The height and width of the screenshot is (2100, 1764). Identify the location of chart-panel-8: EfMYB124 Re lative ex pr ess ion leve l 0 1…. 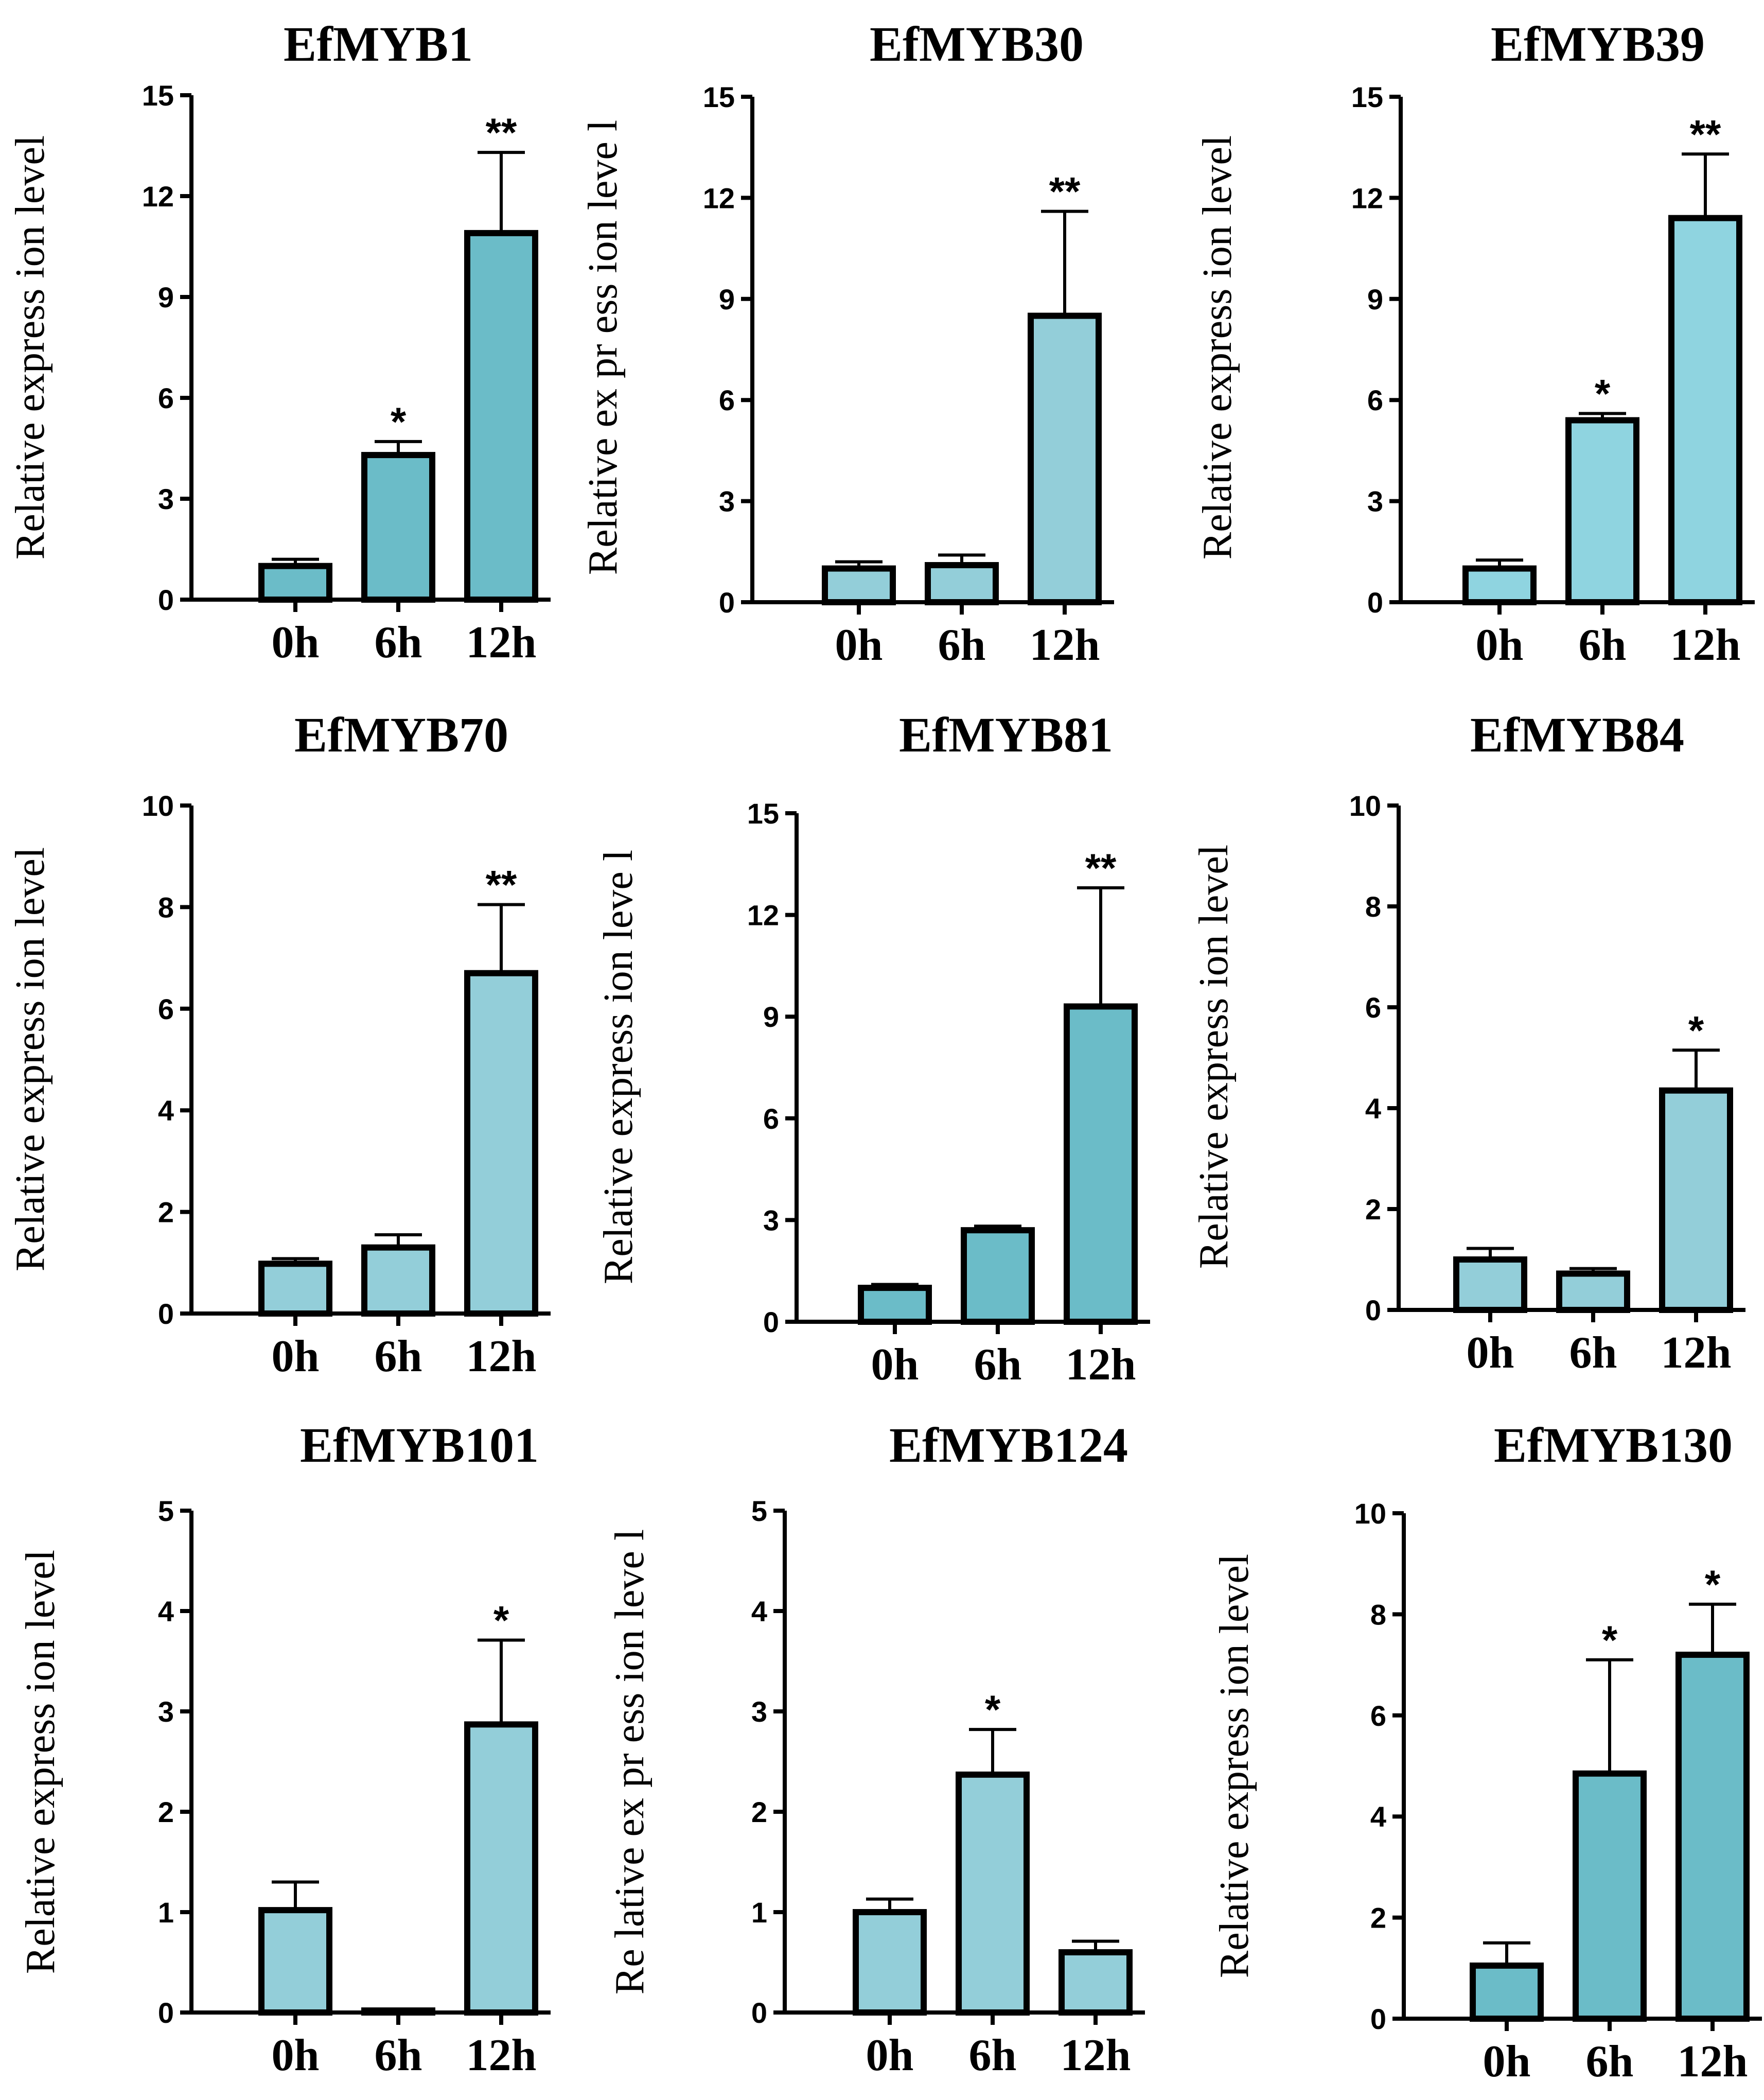
(876, 1748).